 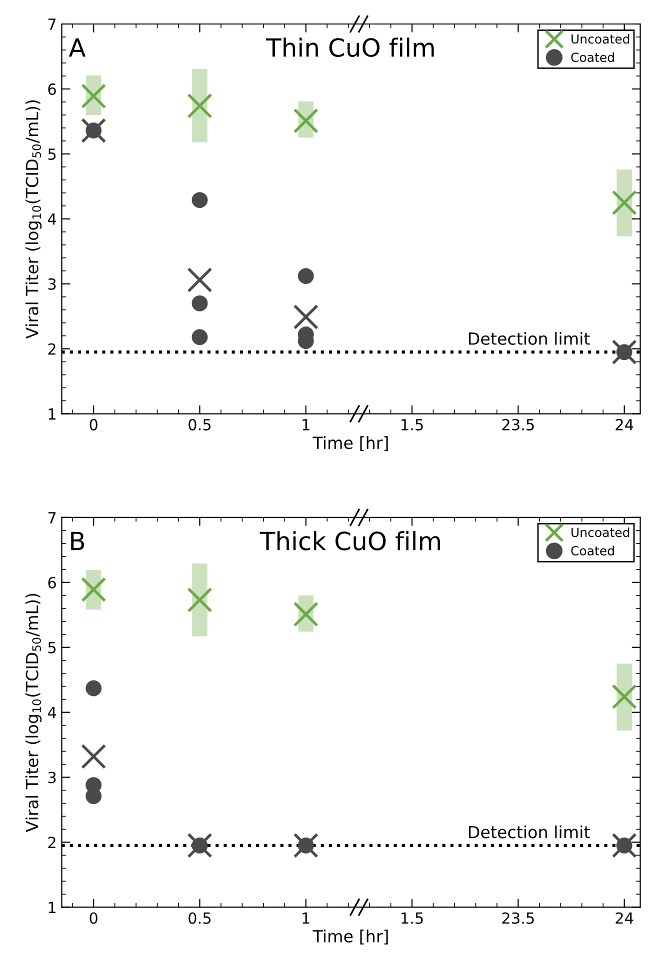 I want to click on annotation: B, so click(x=77, y=541).